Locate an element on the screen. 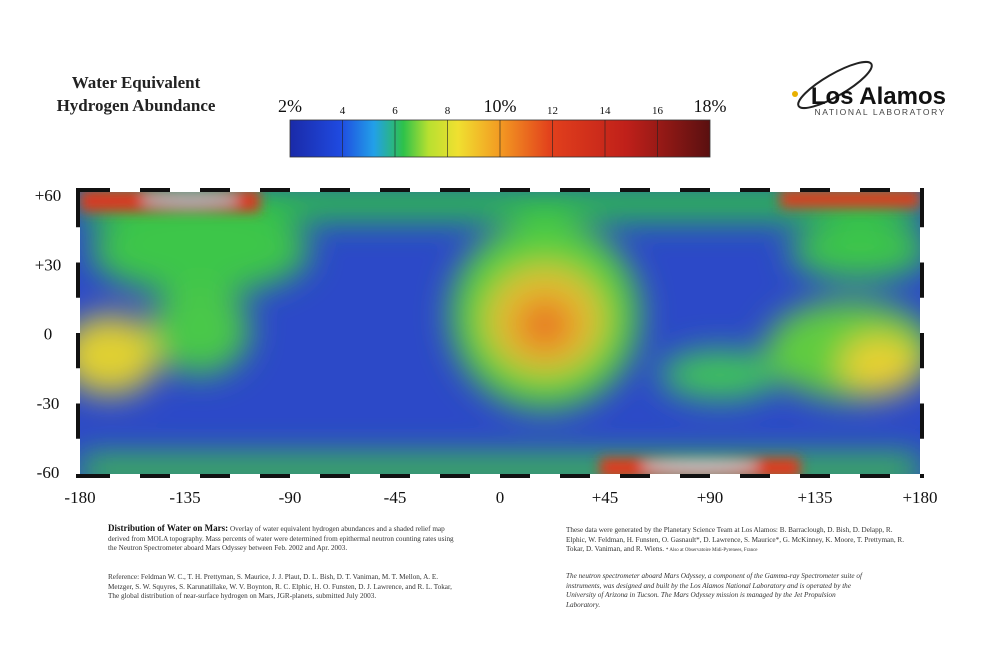 The height and width of the screenshot is (667, 1000). scale-label: 4 is located at coordinates (343, 111).